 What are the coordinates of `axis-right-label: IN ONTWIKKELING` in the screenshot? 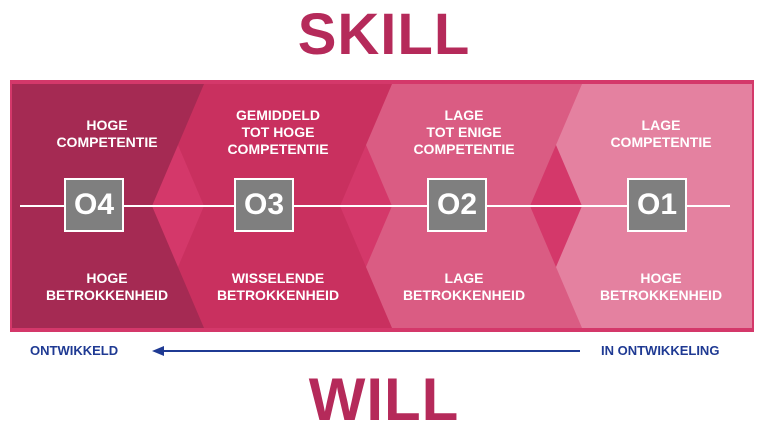 It's located at (660, 350).